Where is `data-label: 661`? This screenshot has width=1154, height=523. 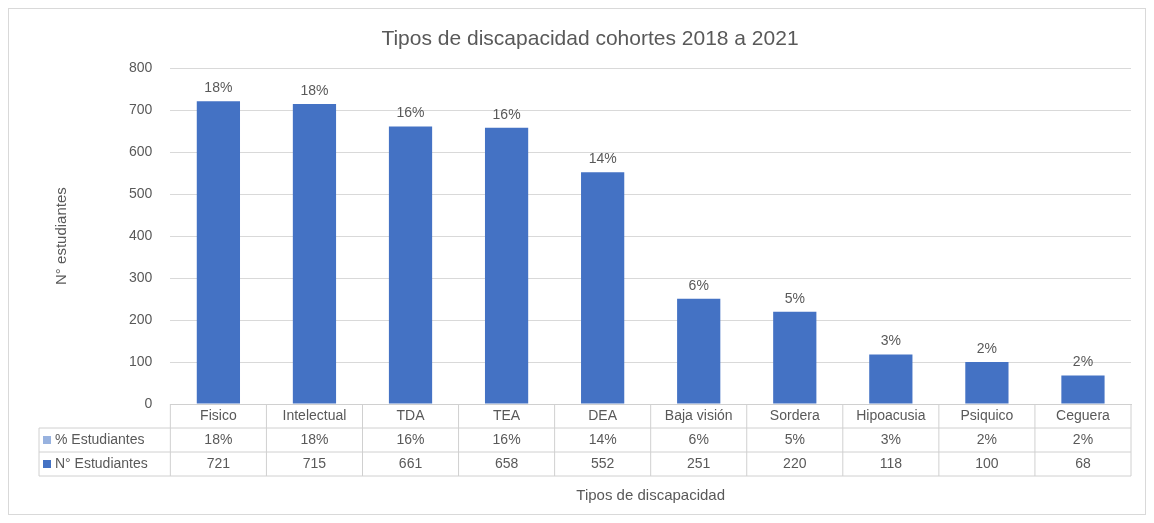 data-label: 661 is located at coordinates (410, 462).